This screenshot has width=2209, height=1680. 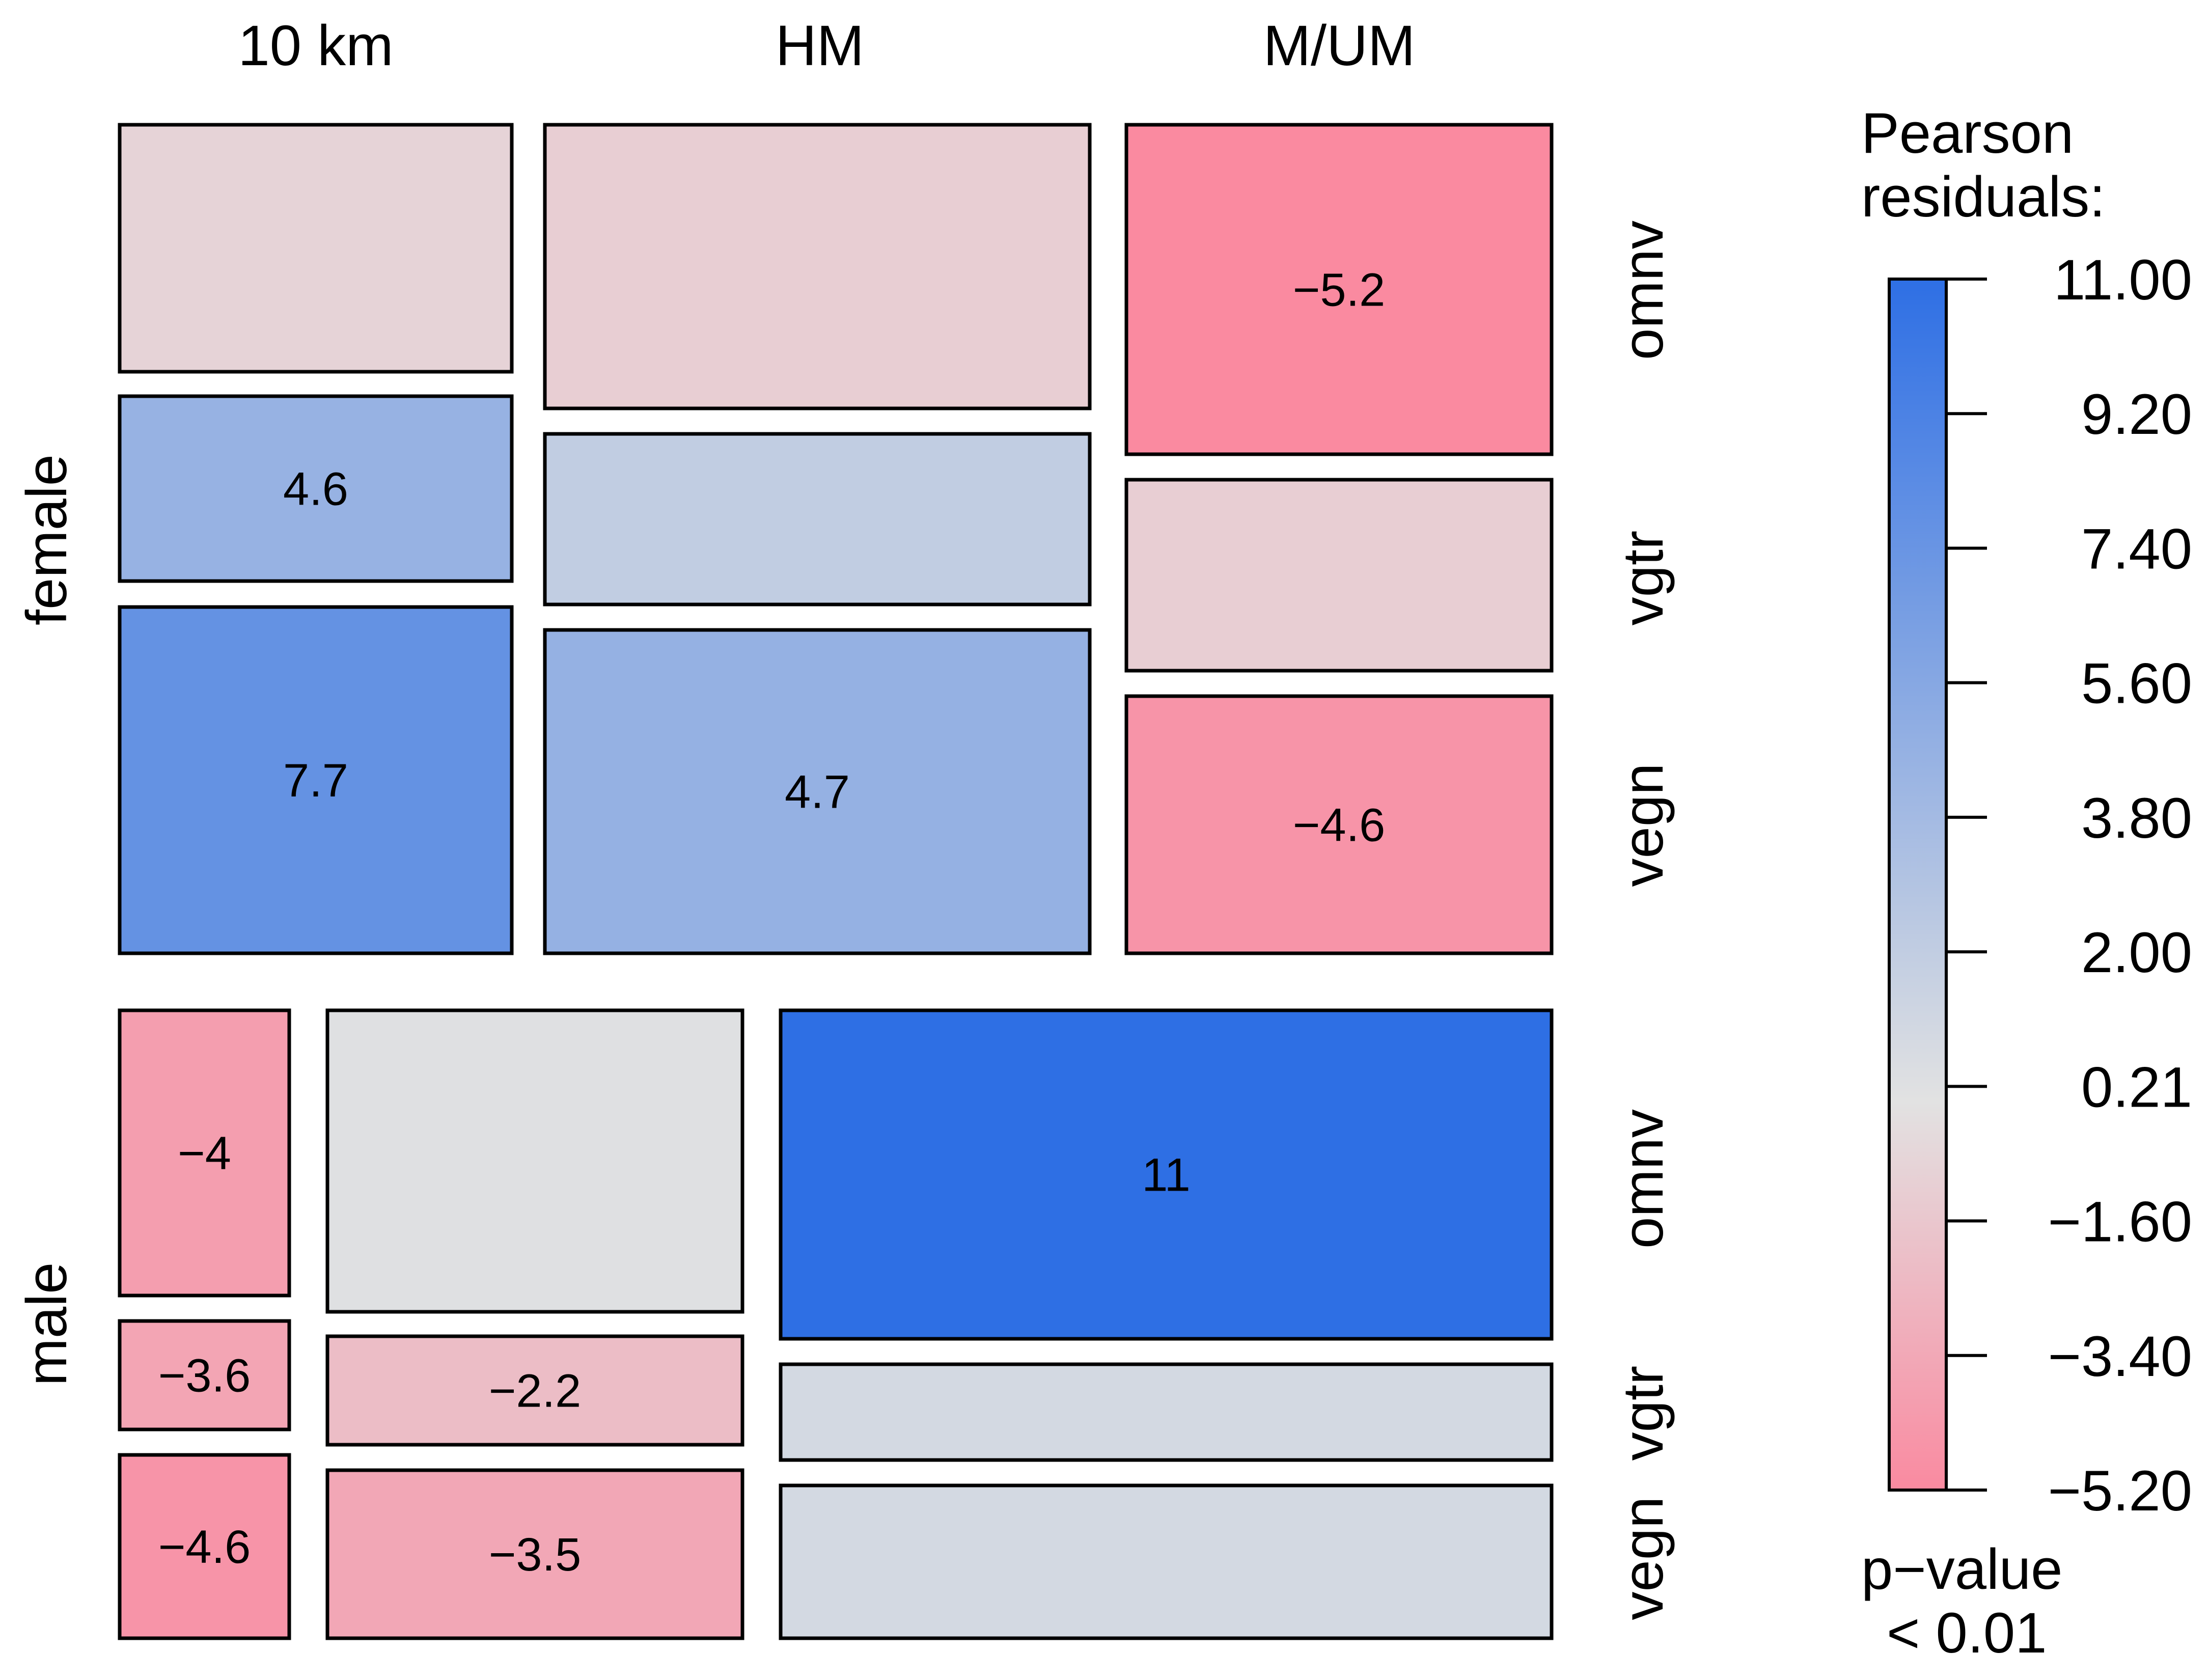 I want to click on row-label-male: male, so click(x=46, y=1324).